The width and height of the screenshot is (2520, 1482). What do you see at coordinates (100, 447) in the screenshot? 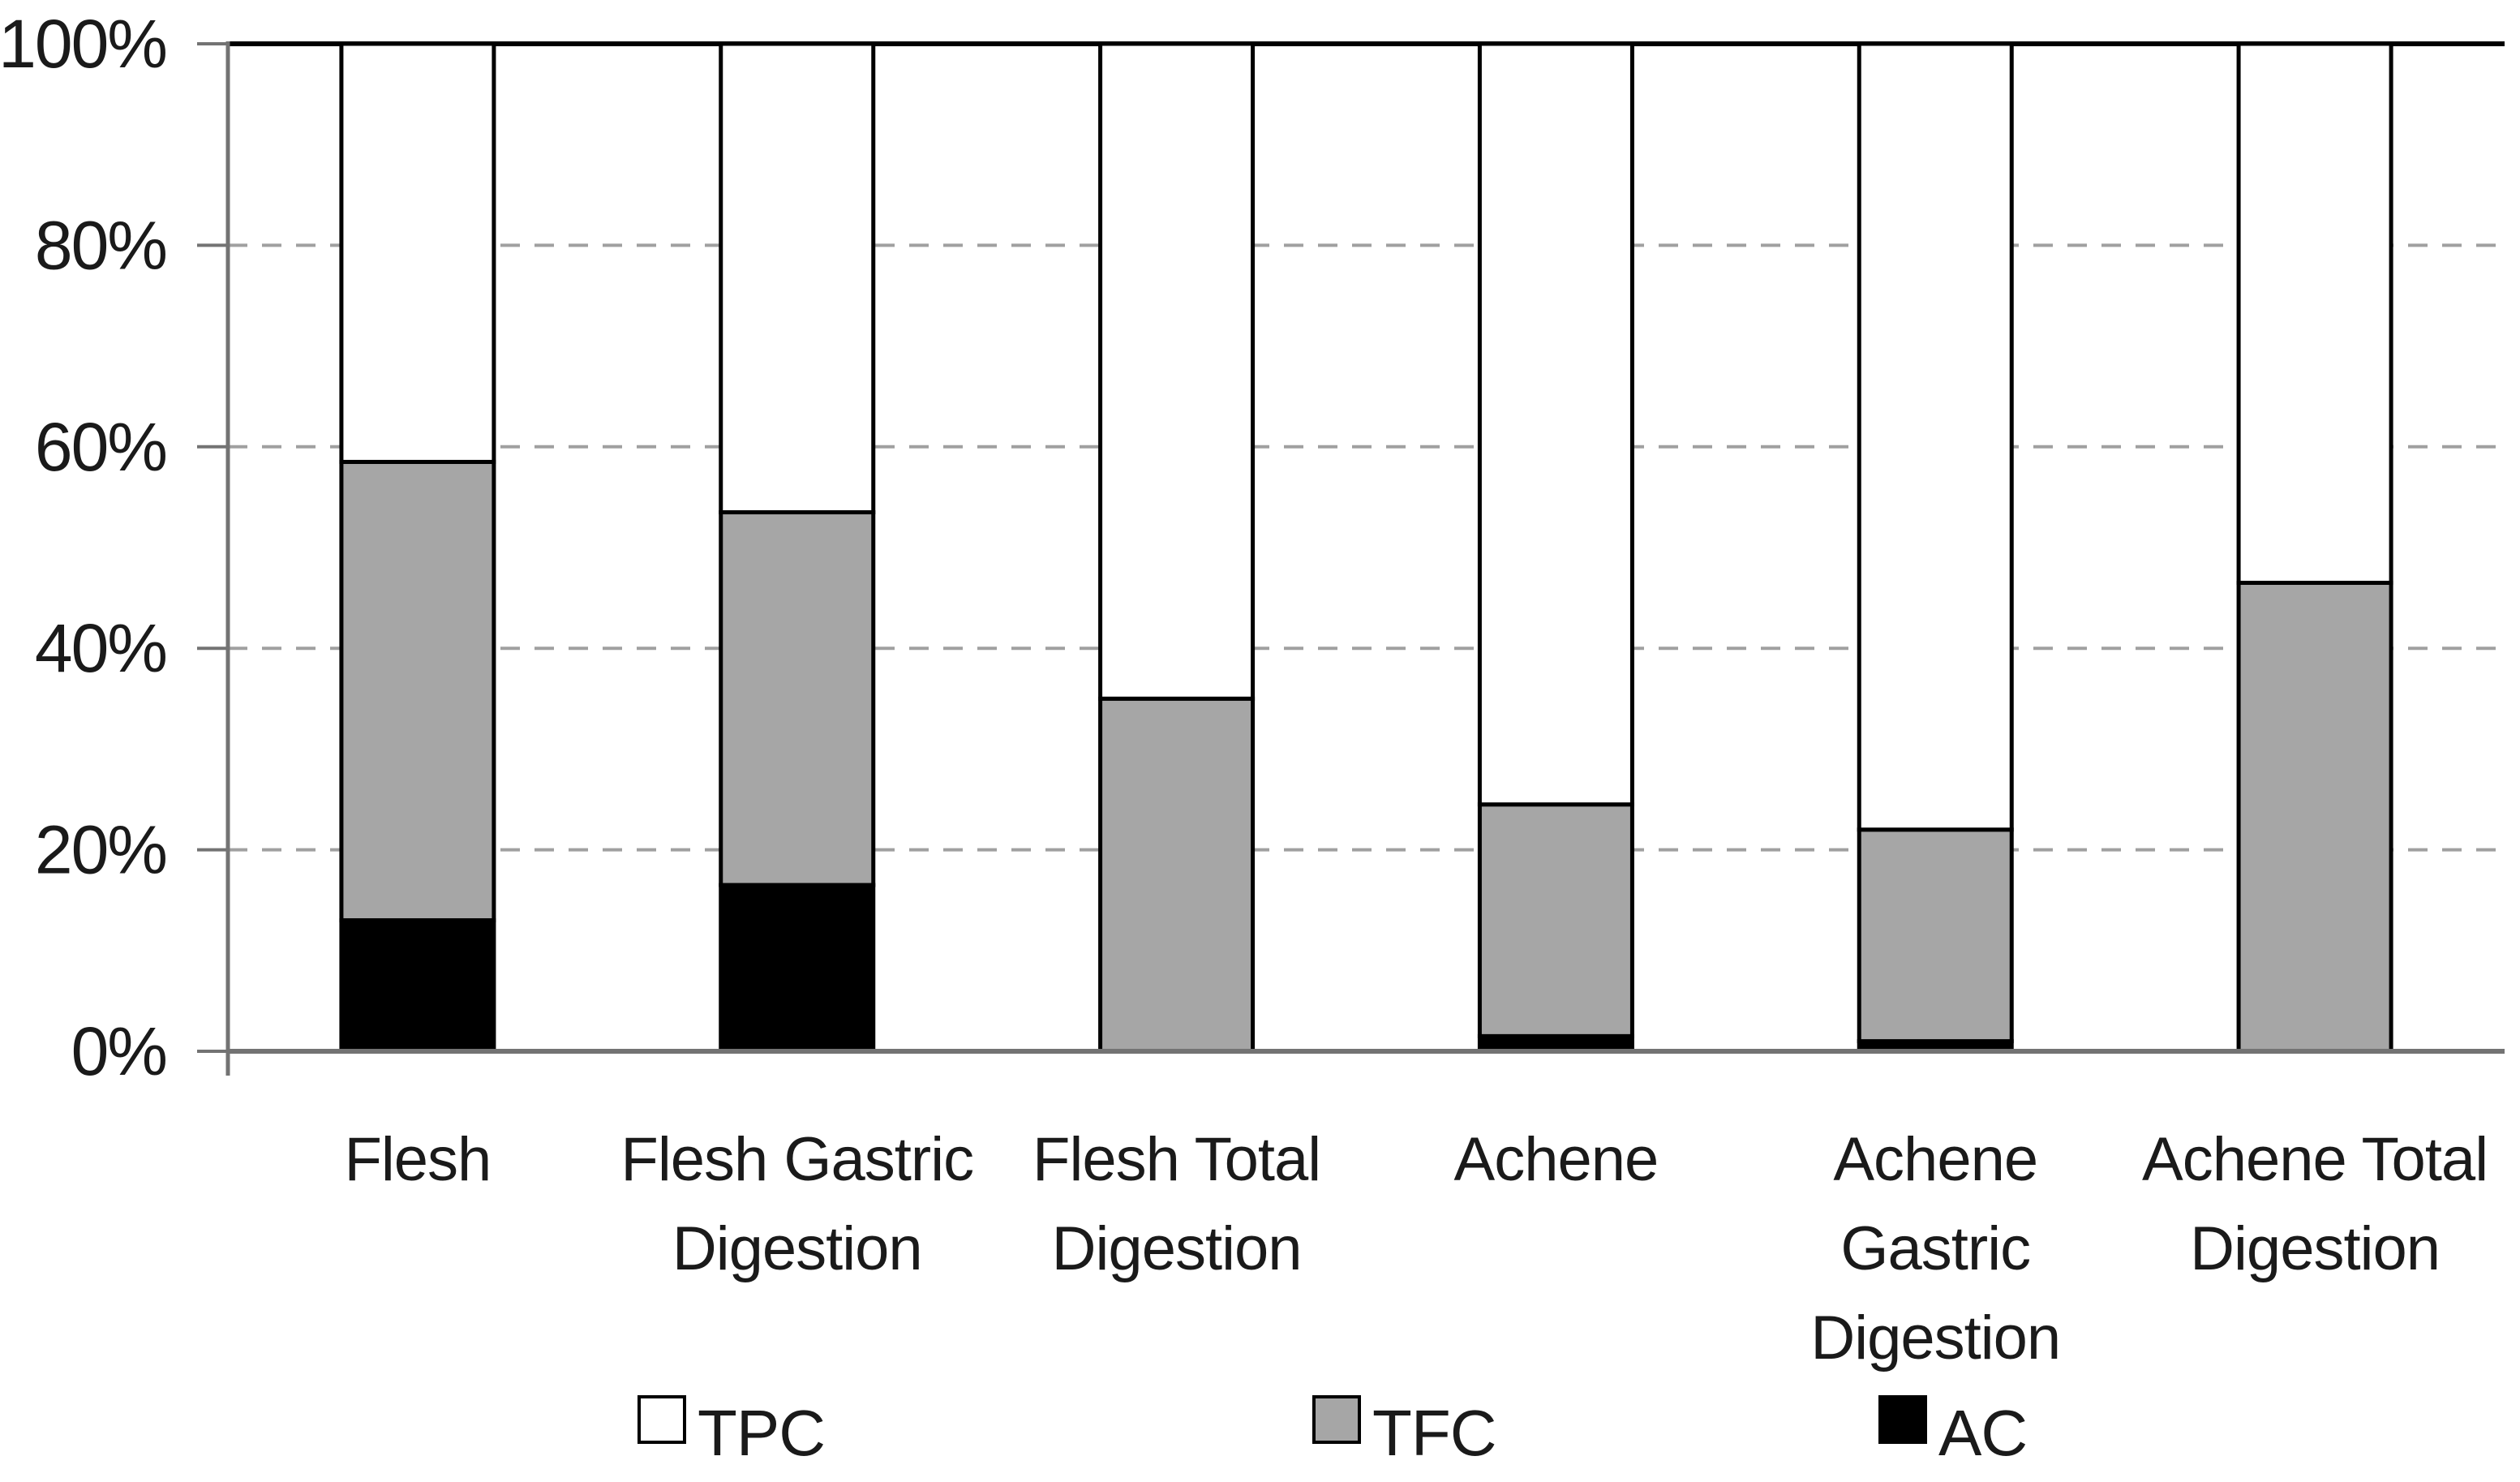
I see `y-tick-label: 60%` at bounding box center [100, 447].